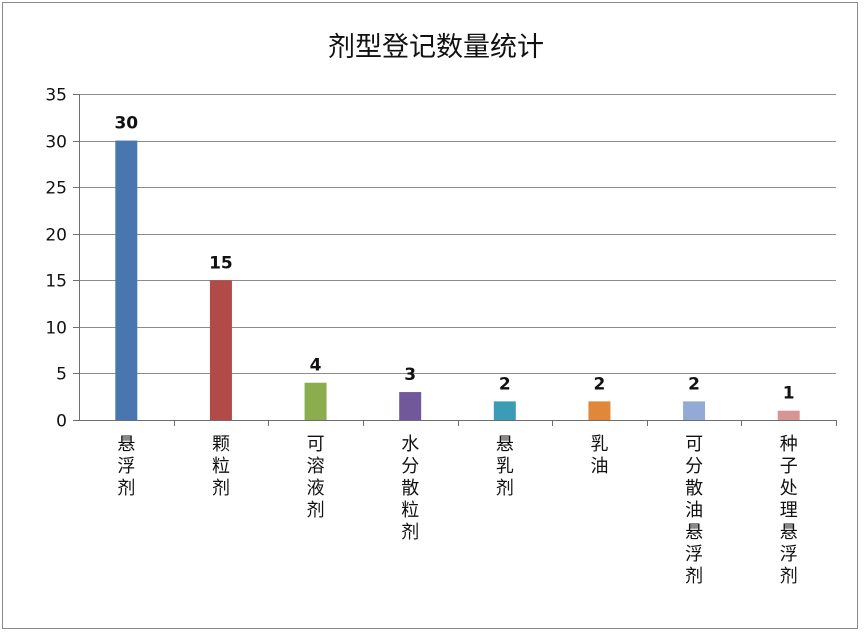 This screenshot has height=636, width=867. What do you see at coordinates (61, 375) in the screenshot?
I see `y-tick-label: 5` at bounding box center [61, 375].